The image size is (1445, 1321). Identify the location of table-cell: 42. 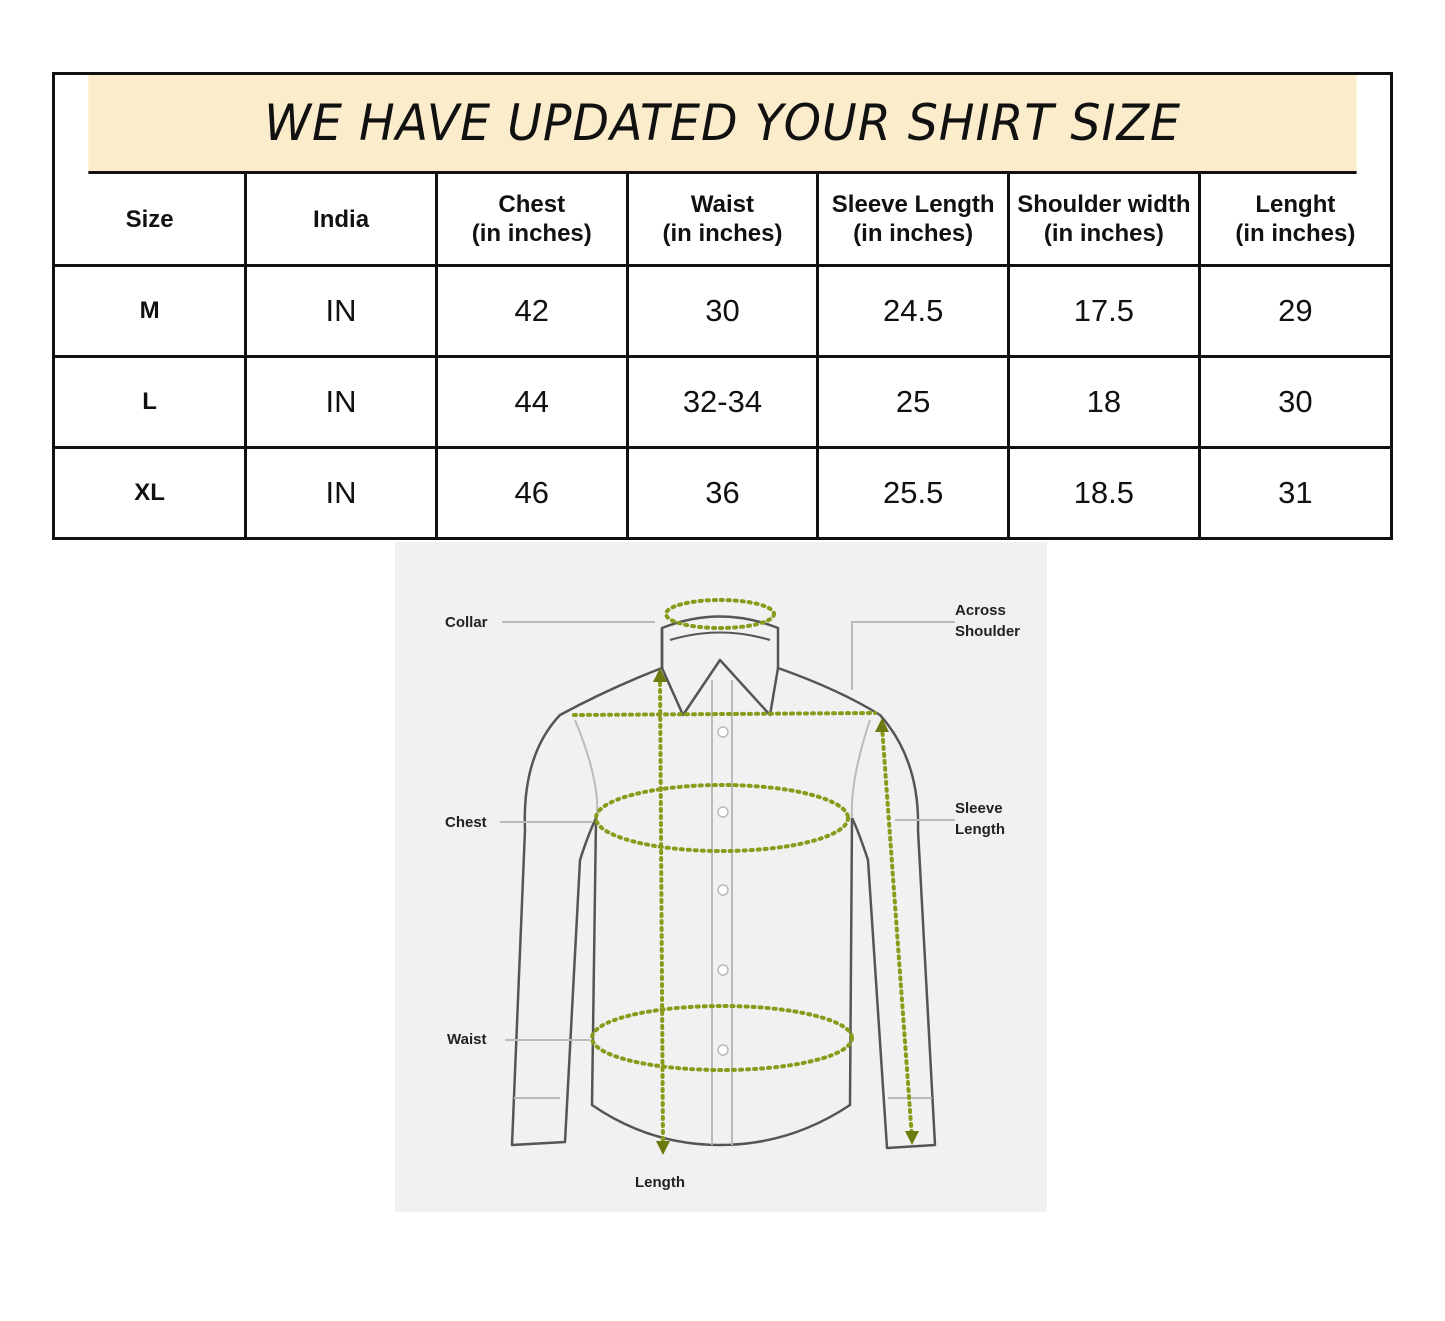
(531, 311).